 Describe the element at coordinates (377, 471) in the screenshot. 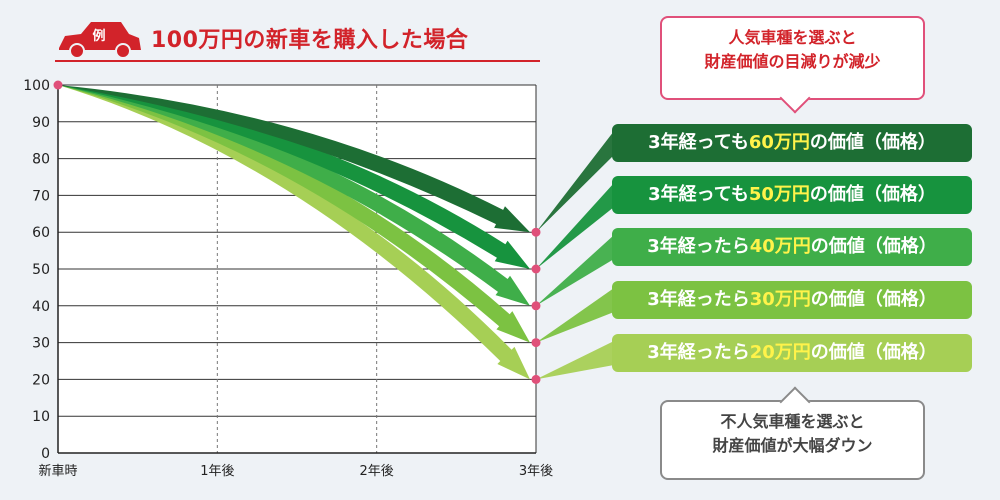

I see `x-tick-label: 2年後` at that location.